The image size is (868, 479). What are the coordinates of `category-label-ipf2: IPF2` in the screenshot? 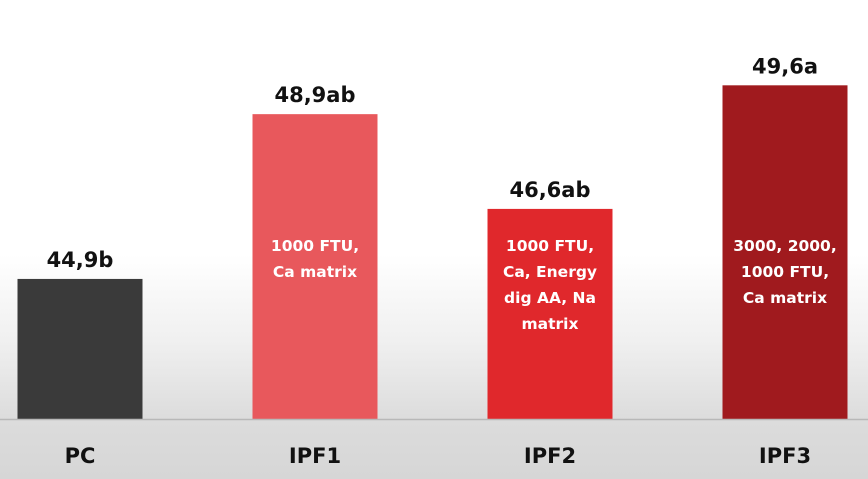 It's located at (550, 456).